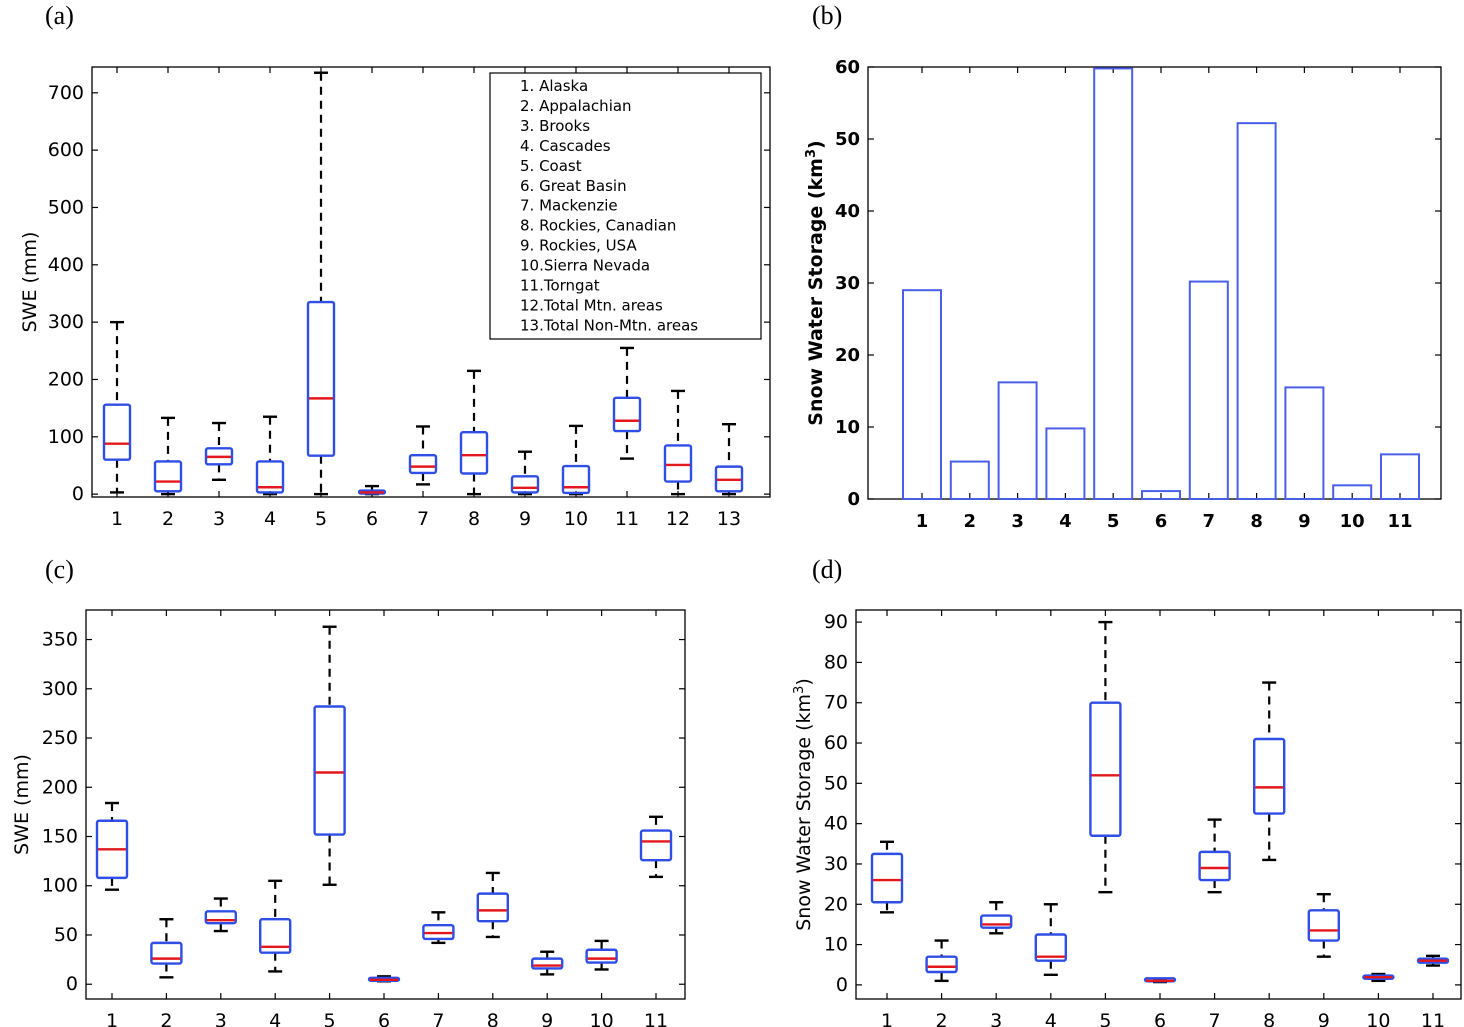  What do you see at coordinates (66, 93) in the screenshot?
I see `y-tick-label: 700` at bounding box center [66, 93].